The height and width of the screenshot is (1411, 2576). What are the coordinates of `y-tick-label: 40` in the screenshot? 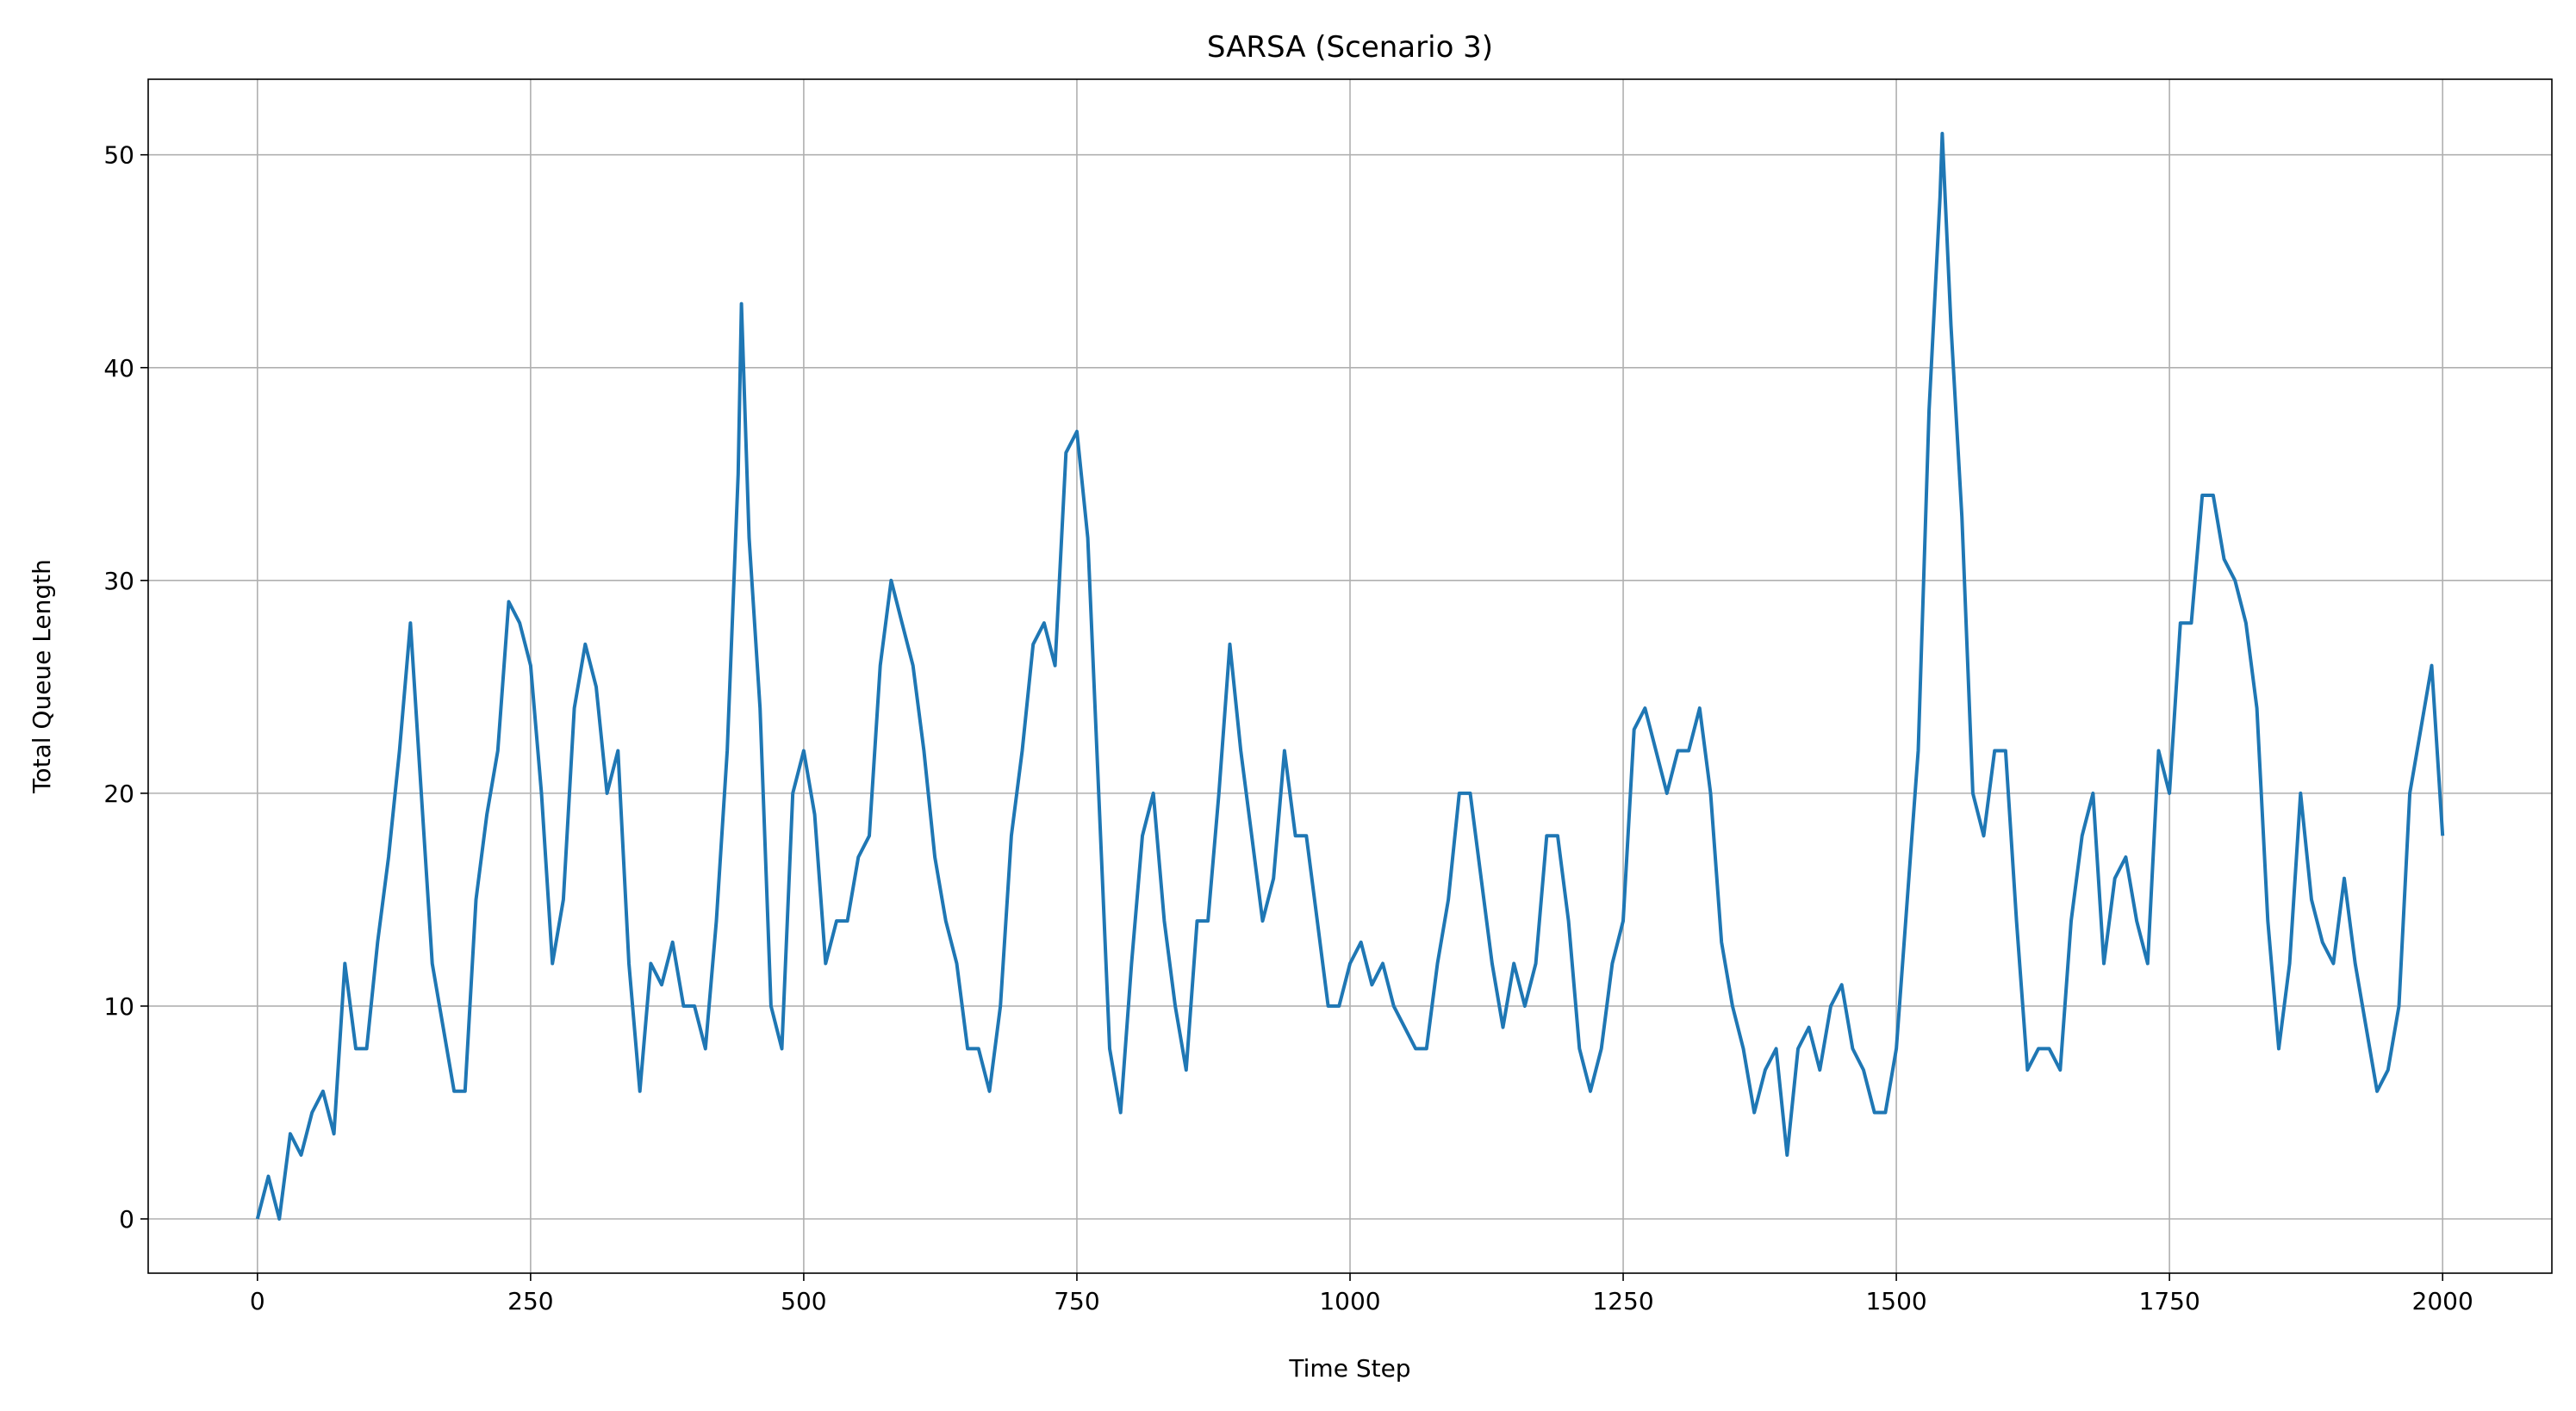 It's located at (119, 368).